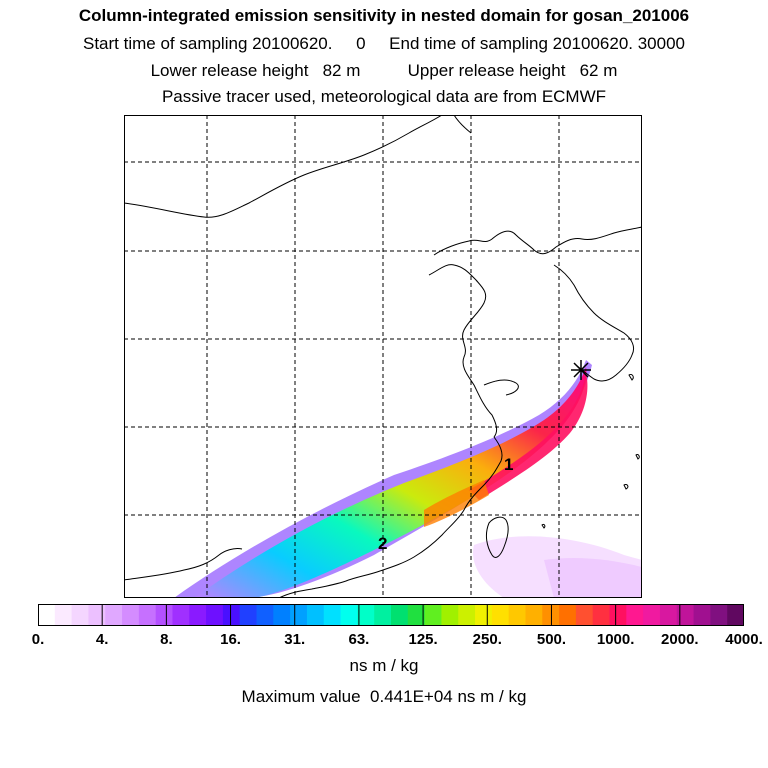  I want to click on colorbar-tick-label: 500., so click(551, 639).